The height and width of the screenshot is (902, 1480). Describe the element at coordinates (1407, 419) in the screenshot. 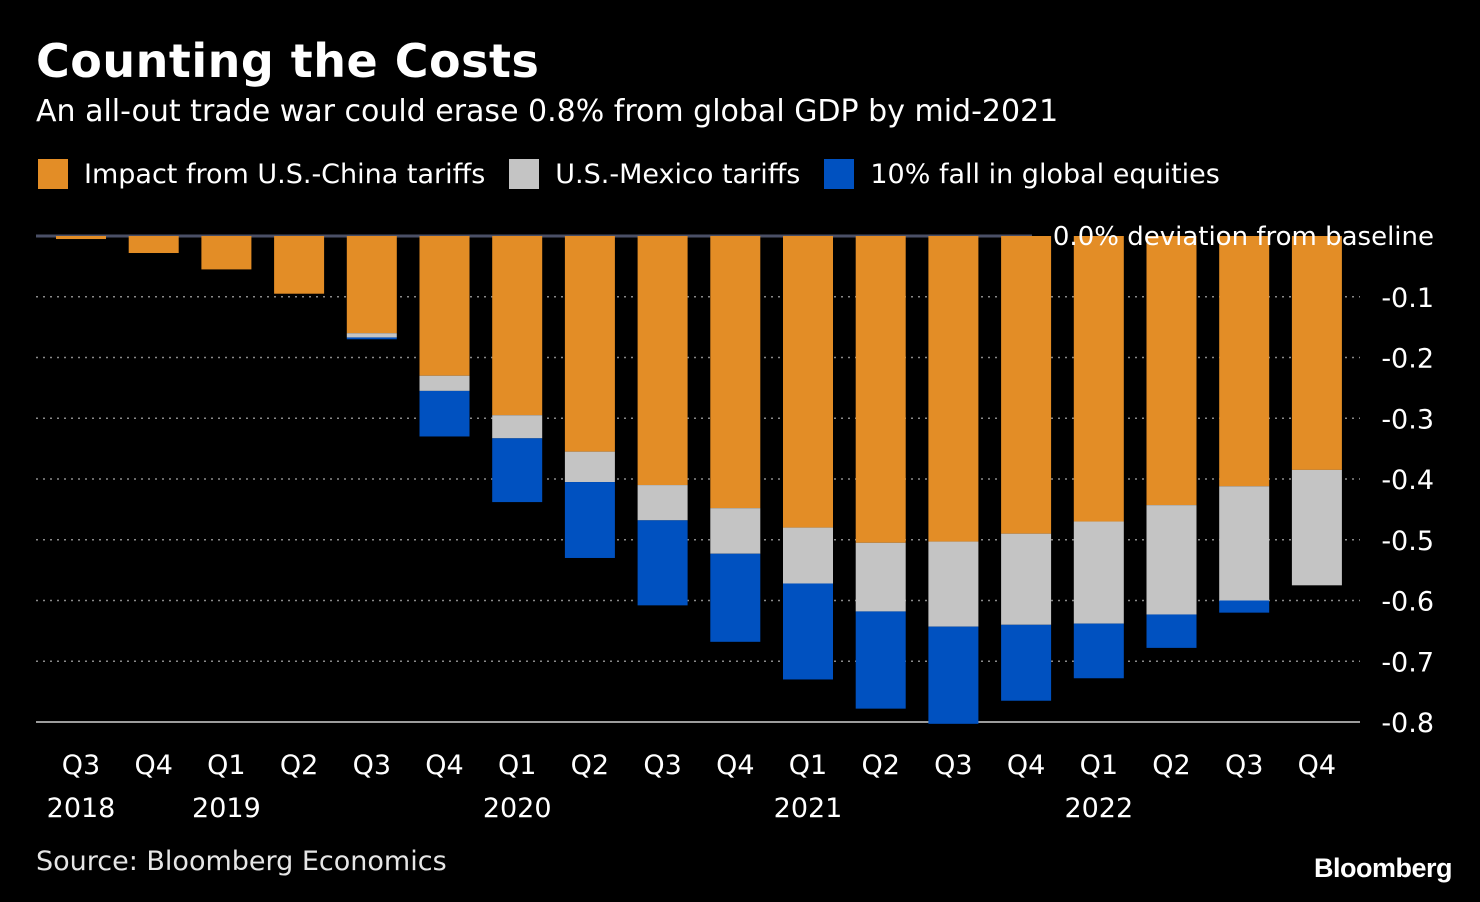

I see `y-tick-label: -0.3` at that location.